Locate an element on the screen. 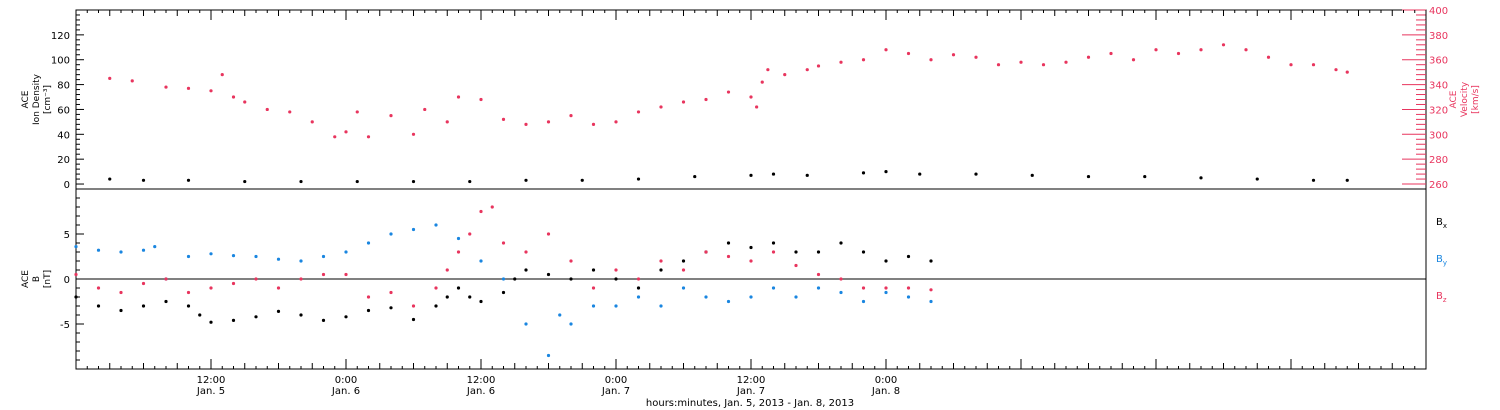 The image size is (1500, 410). legend-by: By is located at coordinates (1441, 260).